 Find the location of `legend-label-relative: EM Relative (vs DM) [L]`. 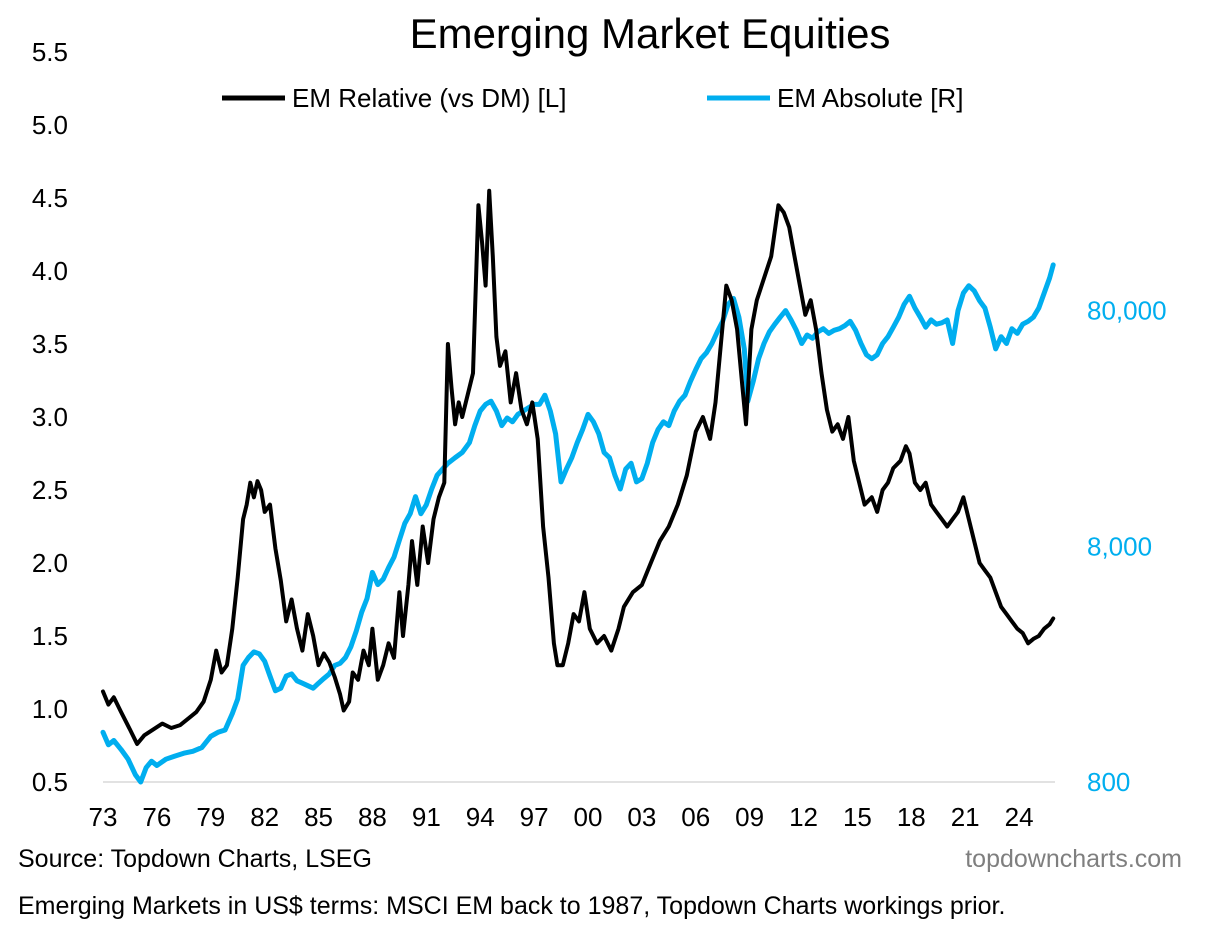

legend-label-relative: EM Relative (vs DM) [L] is located at coordinates (429, 98).